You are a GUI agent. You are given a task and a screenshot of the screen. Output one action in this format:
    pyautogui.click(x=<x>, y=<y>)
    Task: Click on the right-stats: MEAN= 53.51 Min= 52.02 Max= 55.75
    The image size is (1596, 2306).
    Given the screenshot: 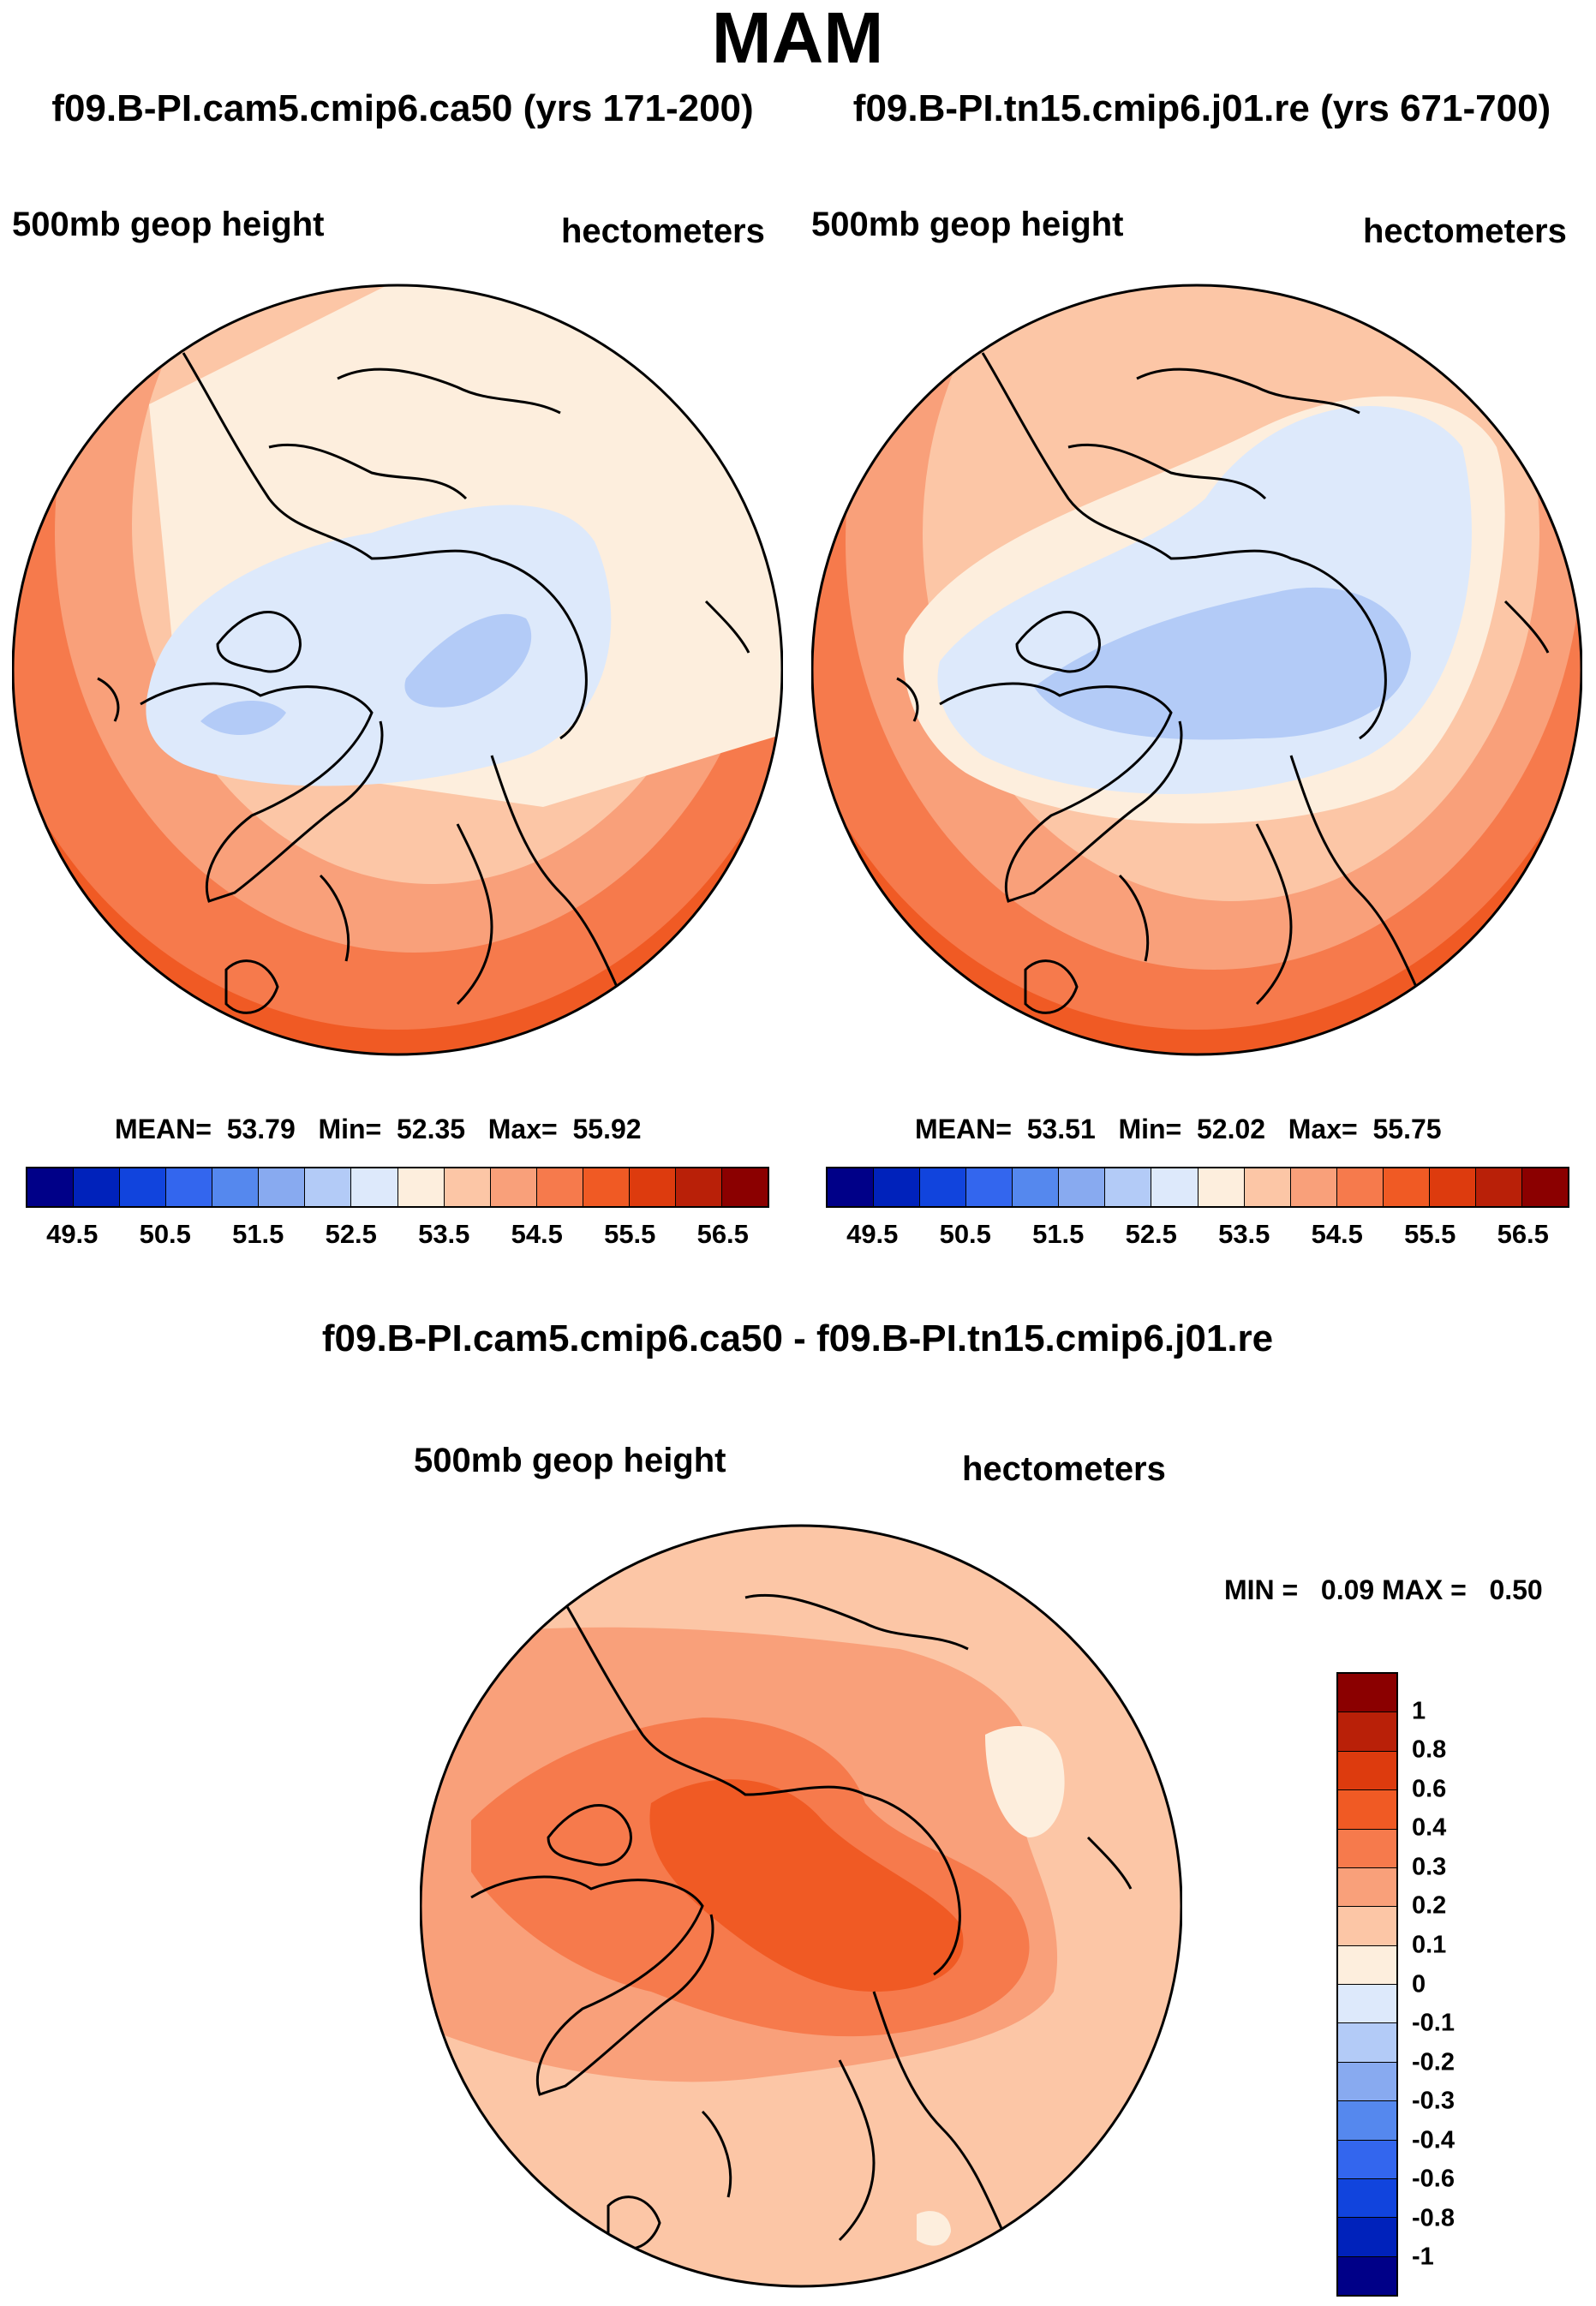 What is the action you would take?
    pyautogui.click(x=1178, y=1129)
    